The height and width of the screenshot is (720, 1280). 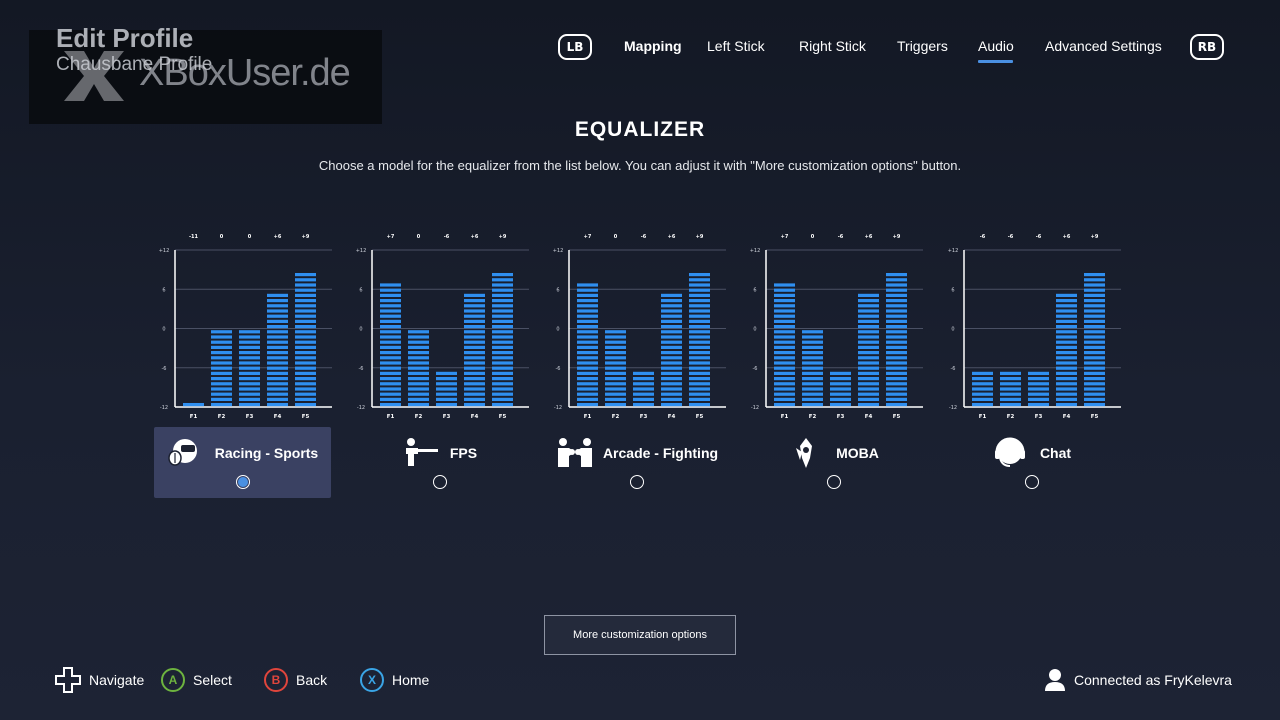 I want to click on footer-home: X Home, so click(x=394, y=680).